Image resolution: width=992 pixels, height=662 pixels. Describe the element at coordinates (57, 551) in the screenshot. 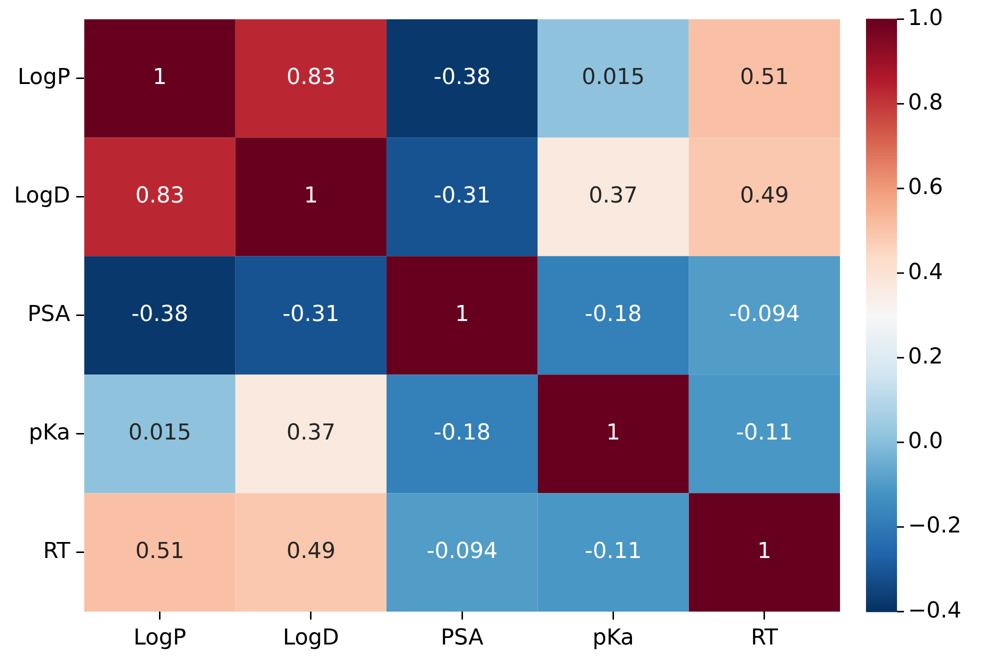

I see `y-tick-label: RT` at that location.